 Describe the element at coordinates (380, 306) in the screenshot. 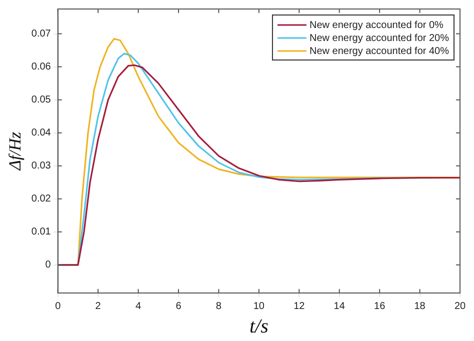

I see `x-tick-label: 16` at that location.